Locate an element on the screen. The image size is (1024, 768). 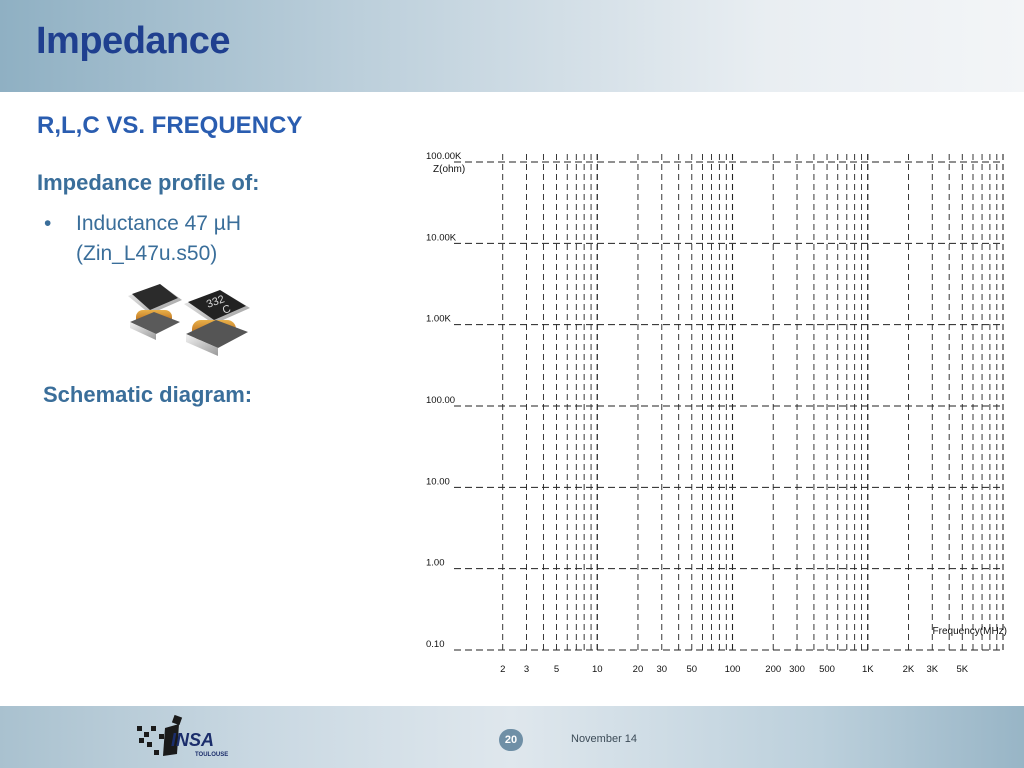
x-tick-label: 5K is located at coordinates (962, 669).